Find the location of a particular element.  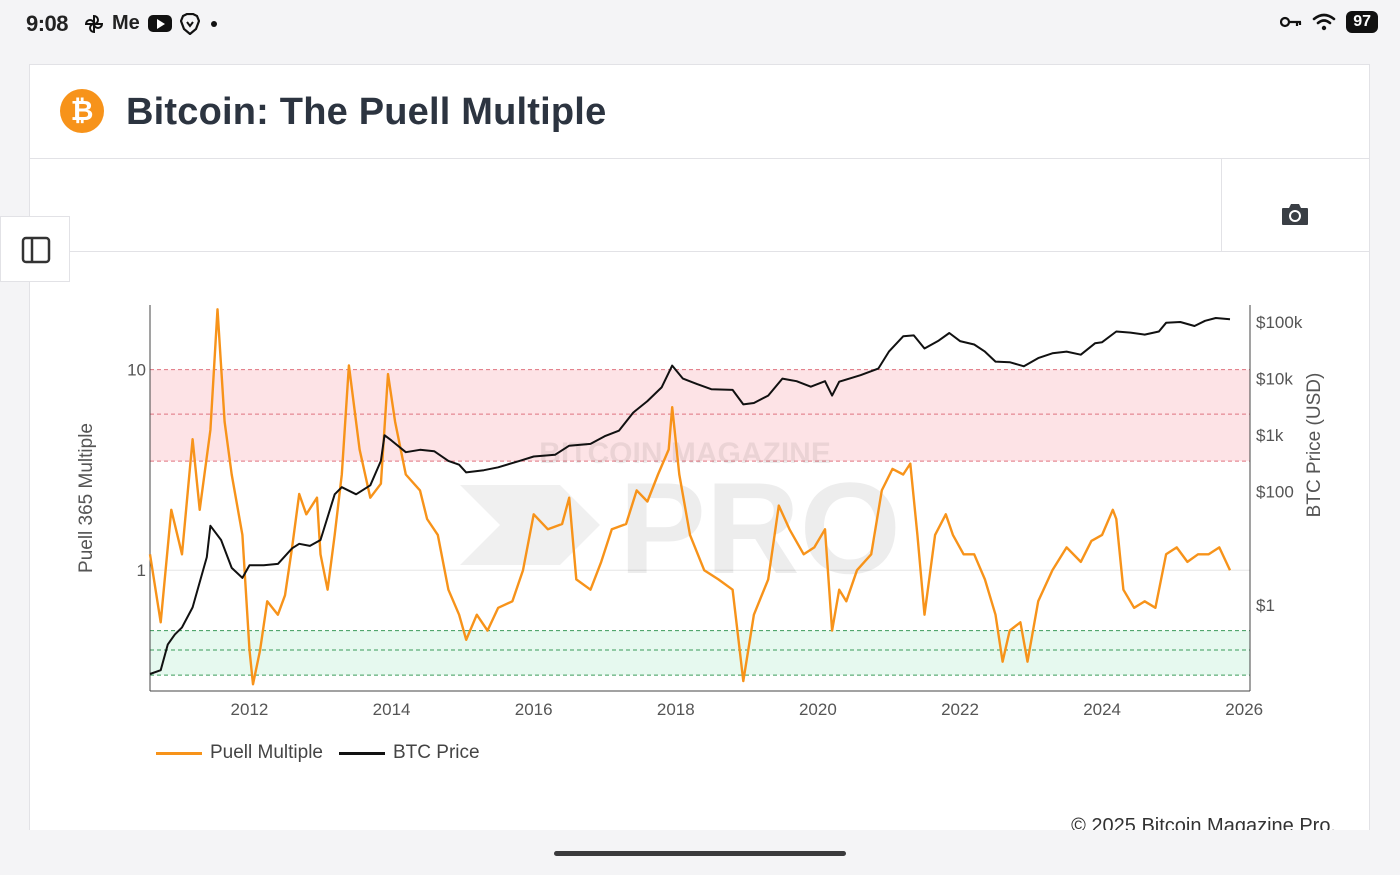

x-tick-label-2020: 2020 is located at coordinates (818, 709).